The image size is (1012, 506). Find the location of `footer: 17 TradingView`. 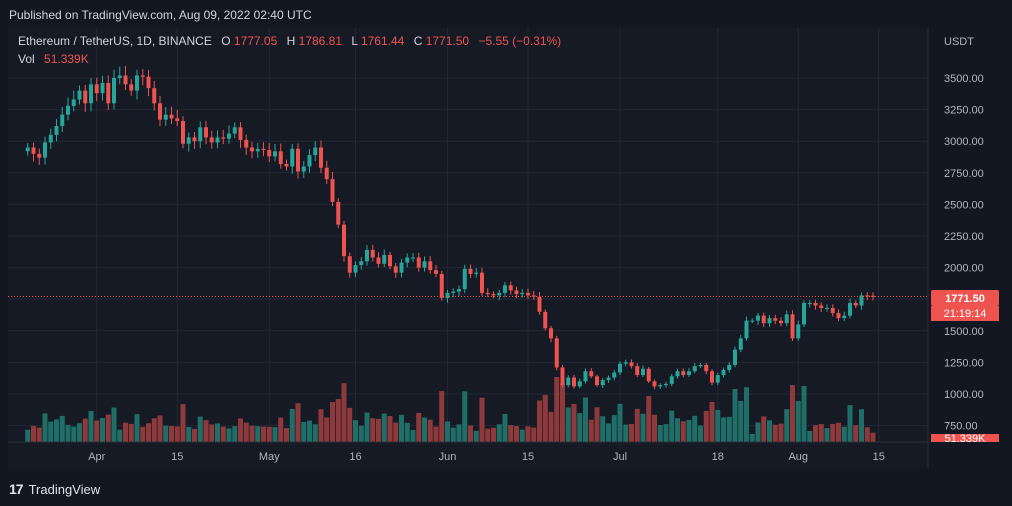

footer: 17 TradingView is located at coordinates (506, 489).